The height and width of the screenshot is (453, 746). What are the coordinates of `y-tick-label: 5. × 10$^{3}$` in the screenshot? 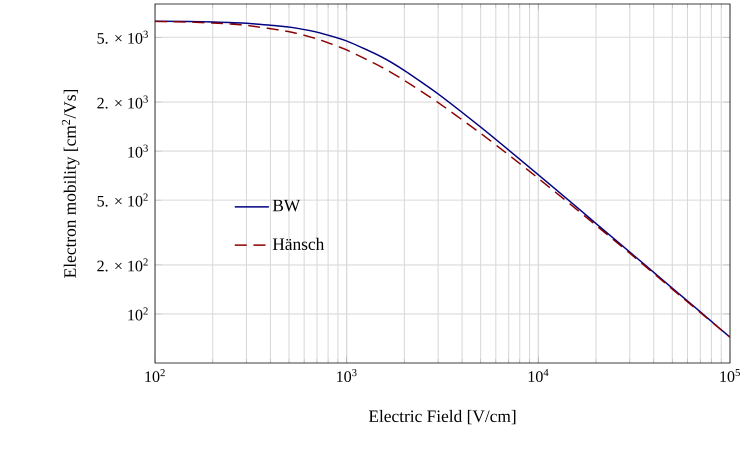 It's located at (123, 37).